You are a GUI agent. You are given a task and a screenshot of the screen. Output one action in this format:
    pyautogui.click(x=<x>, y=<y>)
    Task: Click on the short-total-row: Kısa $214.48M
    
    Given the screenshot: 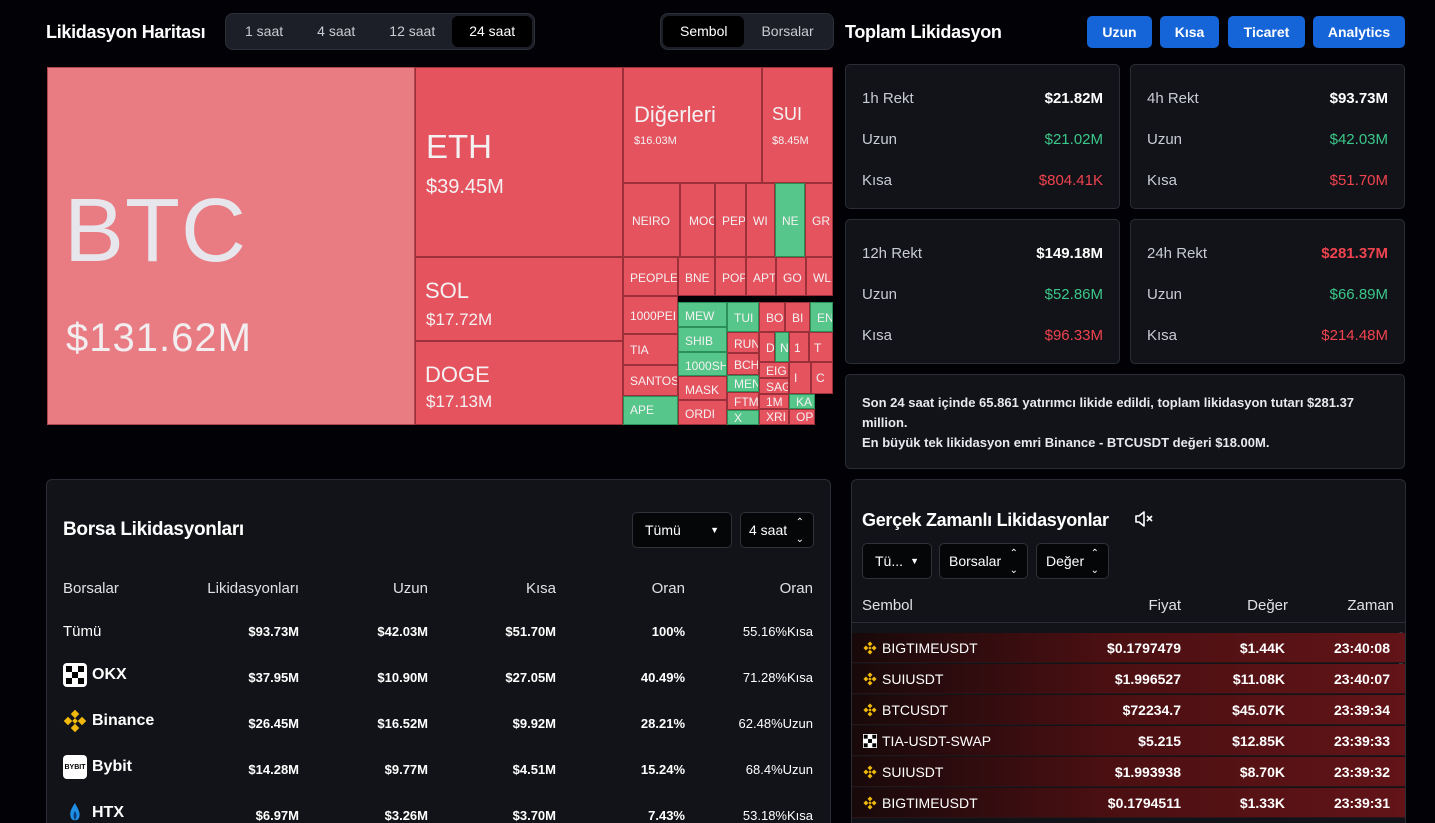 What is the action you would take?
    pyautogui.click(x=1267, y=335)
    